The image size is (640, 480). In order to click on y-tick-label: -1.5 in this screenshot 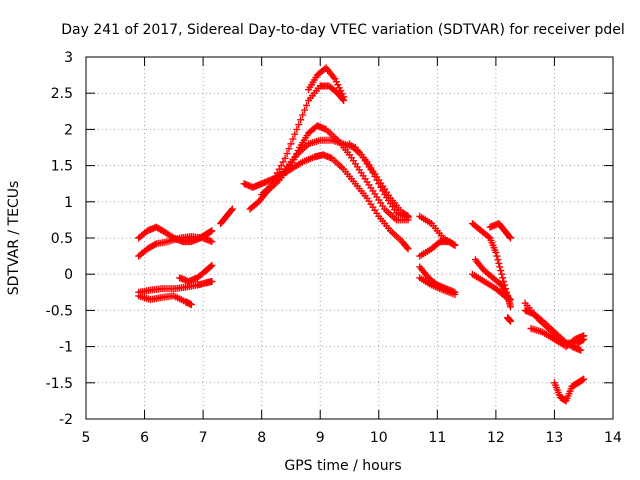, I will do `click(59, 384)`.